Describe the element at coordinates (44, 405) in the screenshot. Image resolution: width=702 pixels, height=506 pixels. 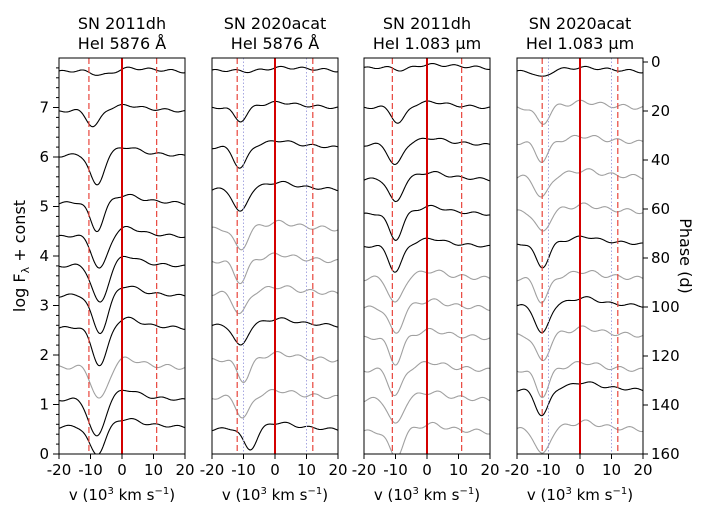
I see `y-tick-label: 1` at that location.